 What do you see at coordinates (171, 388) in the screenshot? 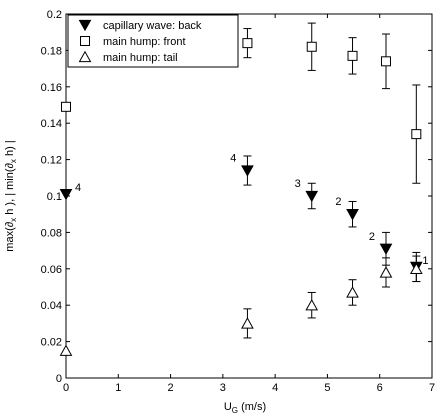
I see `x-tick-label: 2` at bounding box center [171, 388].